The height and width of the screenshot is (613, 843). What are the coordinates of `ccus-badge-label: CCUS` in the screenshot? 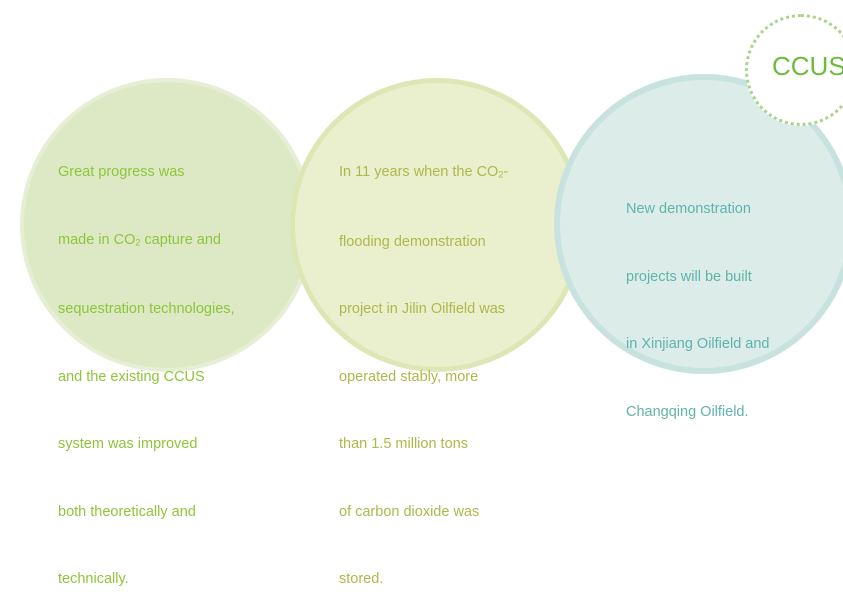 It's located at (807, 66).